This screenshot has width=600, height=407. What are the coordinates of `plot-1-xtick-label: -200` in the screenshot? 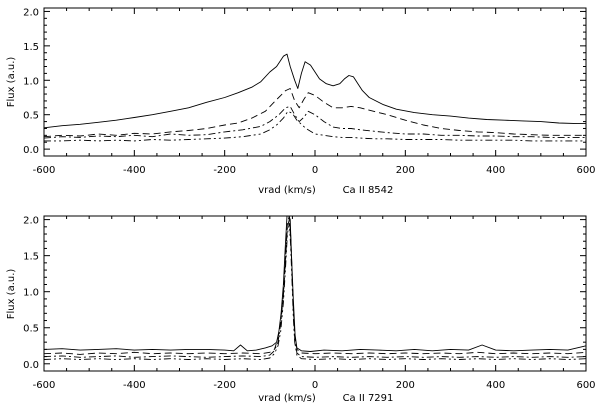 It's located at (224, 170).